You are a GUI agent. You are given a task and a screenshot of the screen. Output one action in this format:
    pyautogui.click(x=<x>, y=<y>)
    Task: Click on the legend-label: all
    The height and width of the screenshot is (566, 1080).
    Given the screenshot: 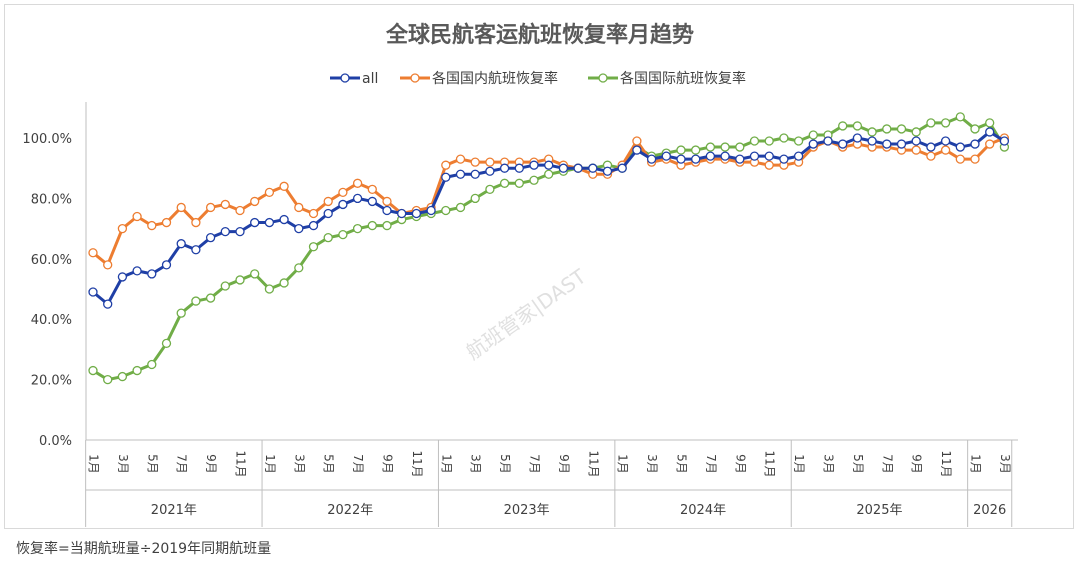 What is the action you would take?
    pyautogui.click(x=370, y=79)
    